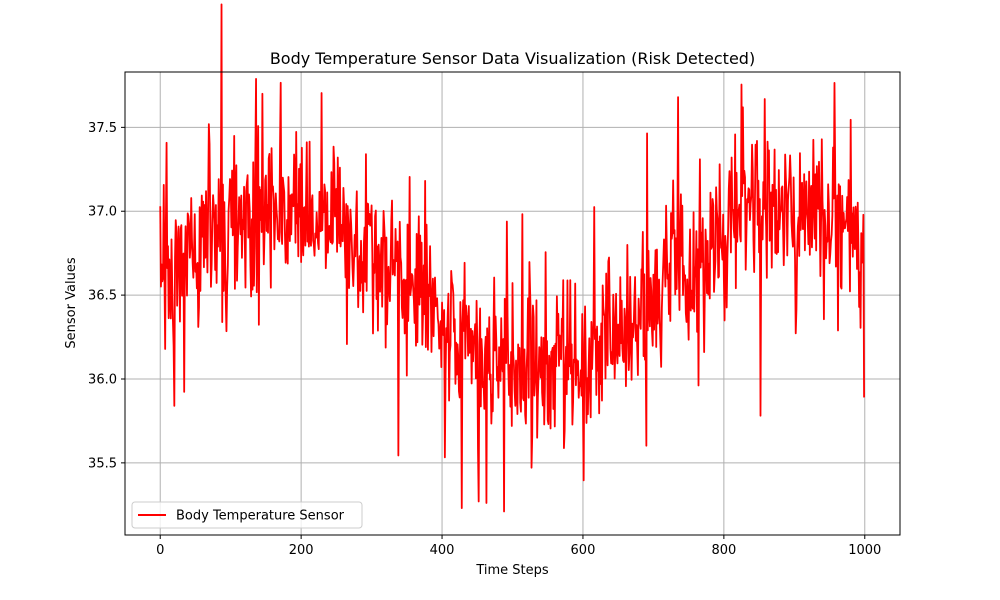 The height and width of the screenshot is (600, 1000). I want to click on y-tick-label: 35.5, so click(102, 463).